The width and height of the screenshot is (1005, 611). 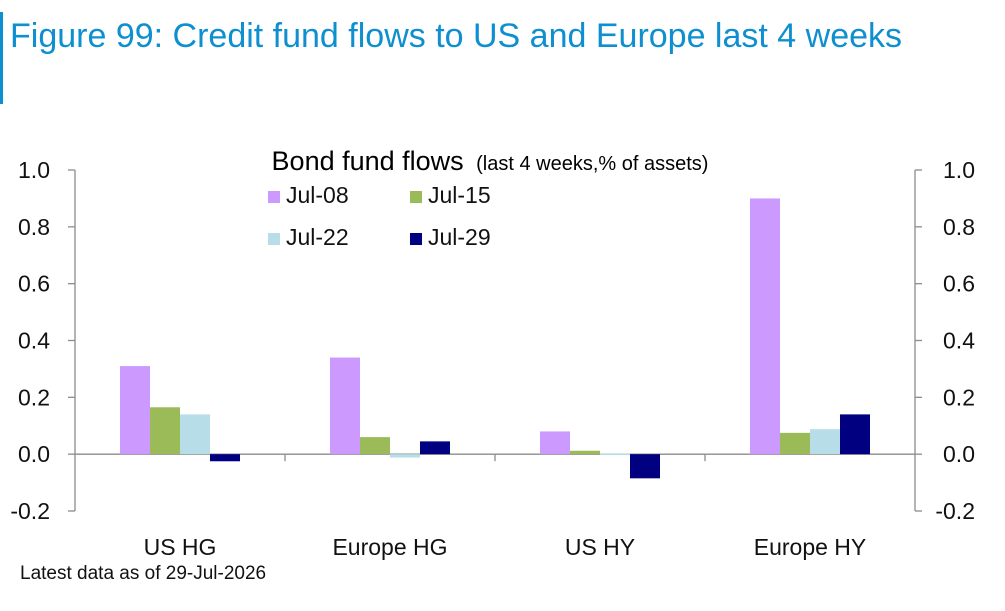 What do you see at coordinates (317, 237) in the screenshot?
I see `legend-label: Jul-22` at bounding box center [317, 237].